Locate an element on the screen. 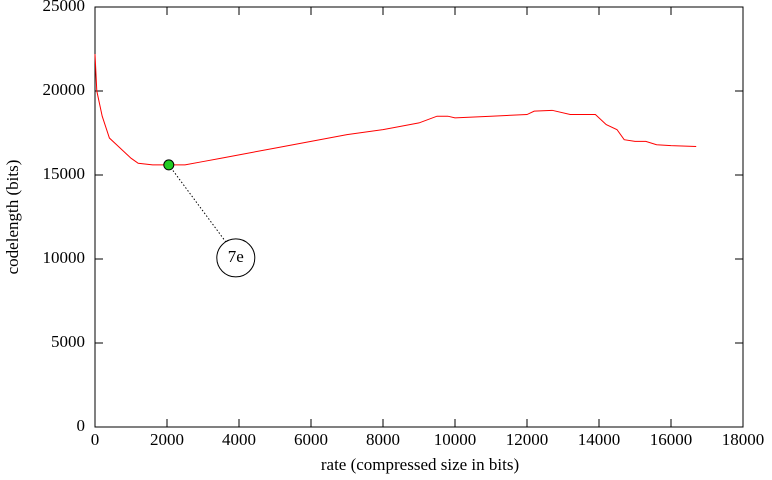 The height and width of the screenshot is (480, 772). x-axis-label: rate (compressed size in bits) is located at coordinates (420, 464).